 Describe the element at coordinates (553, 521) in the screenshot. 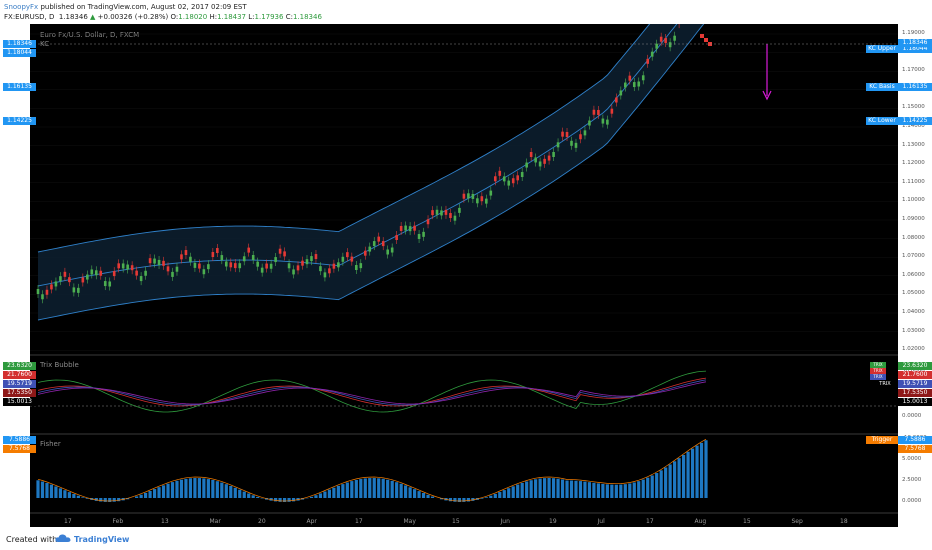

I see `time-tick-label: 19` at that location.